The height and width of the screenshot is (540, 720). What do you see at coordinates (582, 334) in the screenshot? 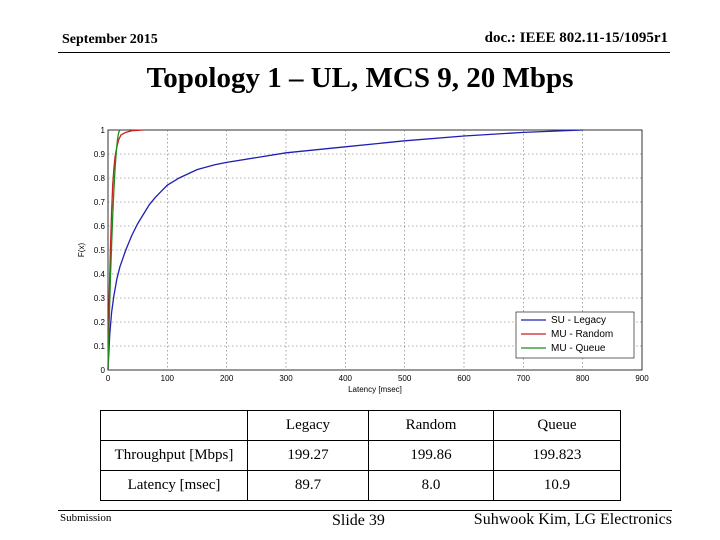
I see `legend-label: MU - Random` at bounding box center [582, 334].